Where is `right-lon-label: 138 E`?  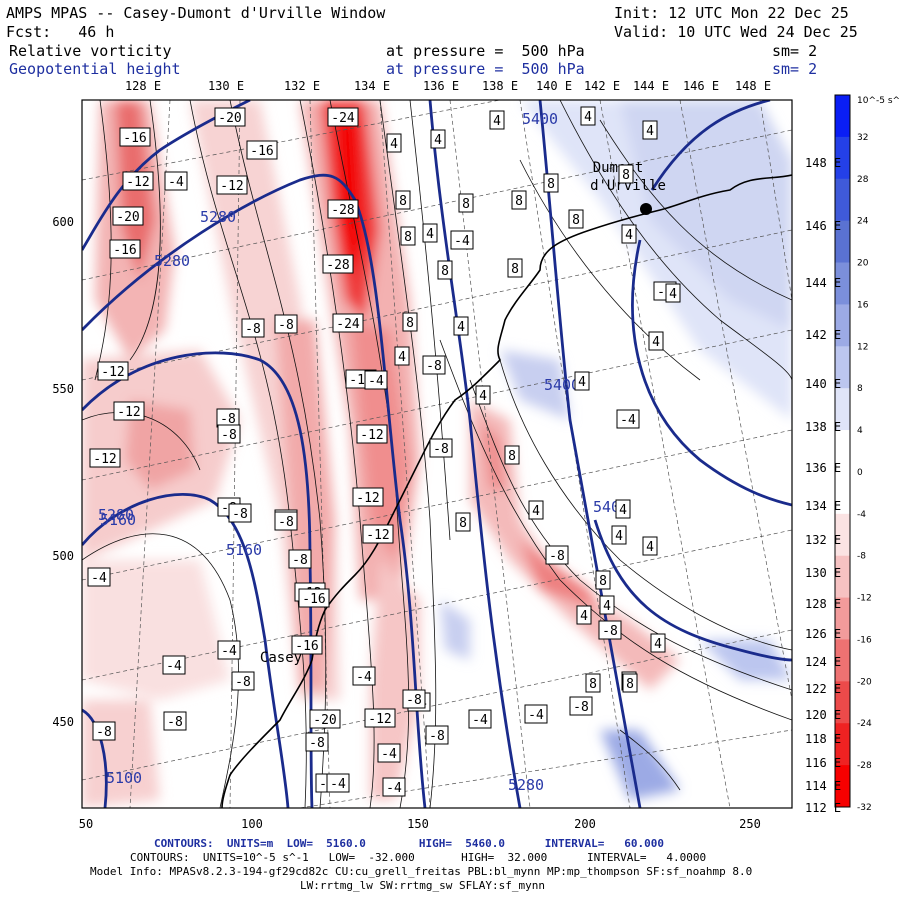 right-lon-label: 138 E is located at coordinates (823, 427).